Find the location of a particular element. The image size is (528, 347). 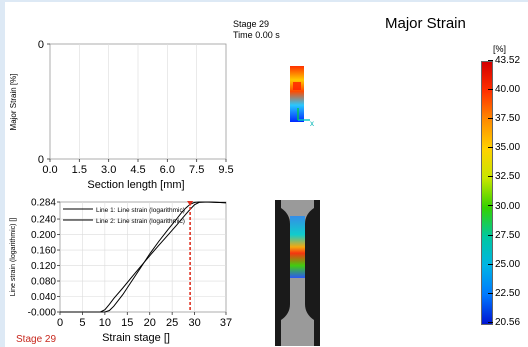

line-strain-xlabel: Strain stage [] is located at coordinates (136, 338).